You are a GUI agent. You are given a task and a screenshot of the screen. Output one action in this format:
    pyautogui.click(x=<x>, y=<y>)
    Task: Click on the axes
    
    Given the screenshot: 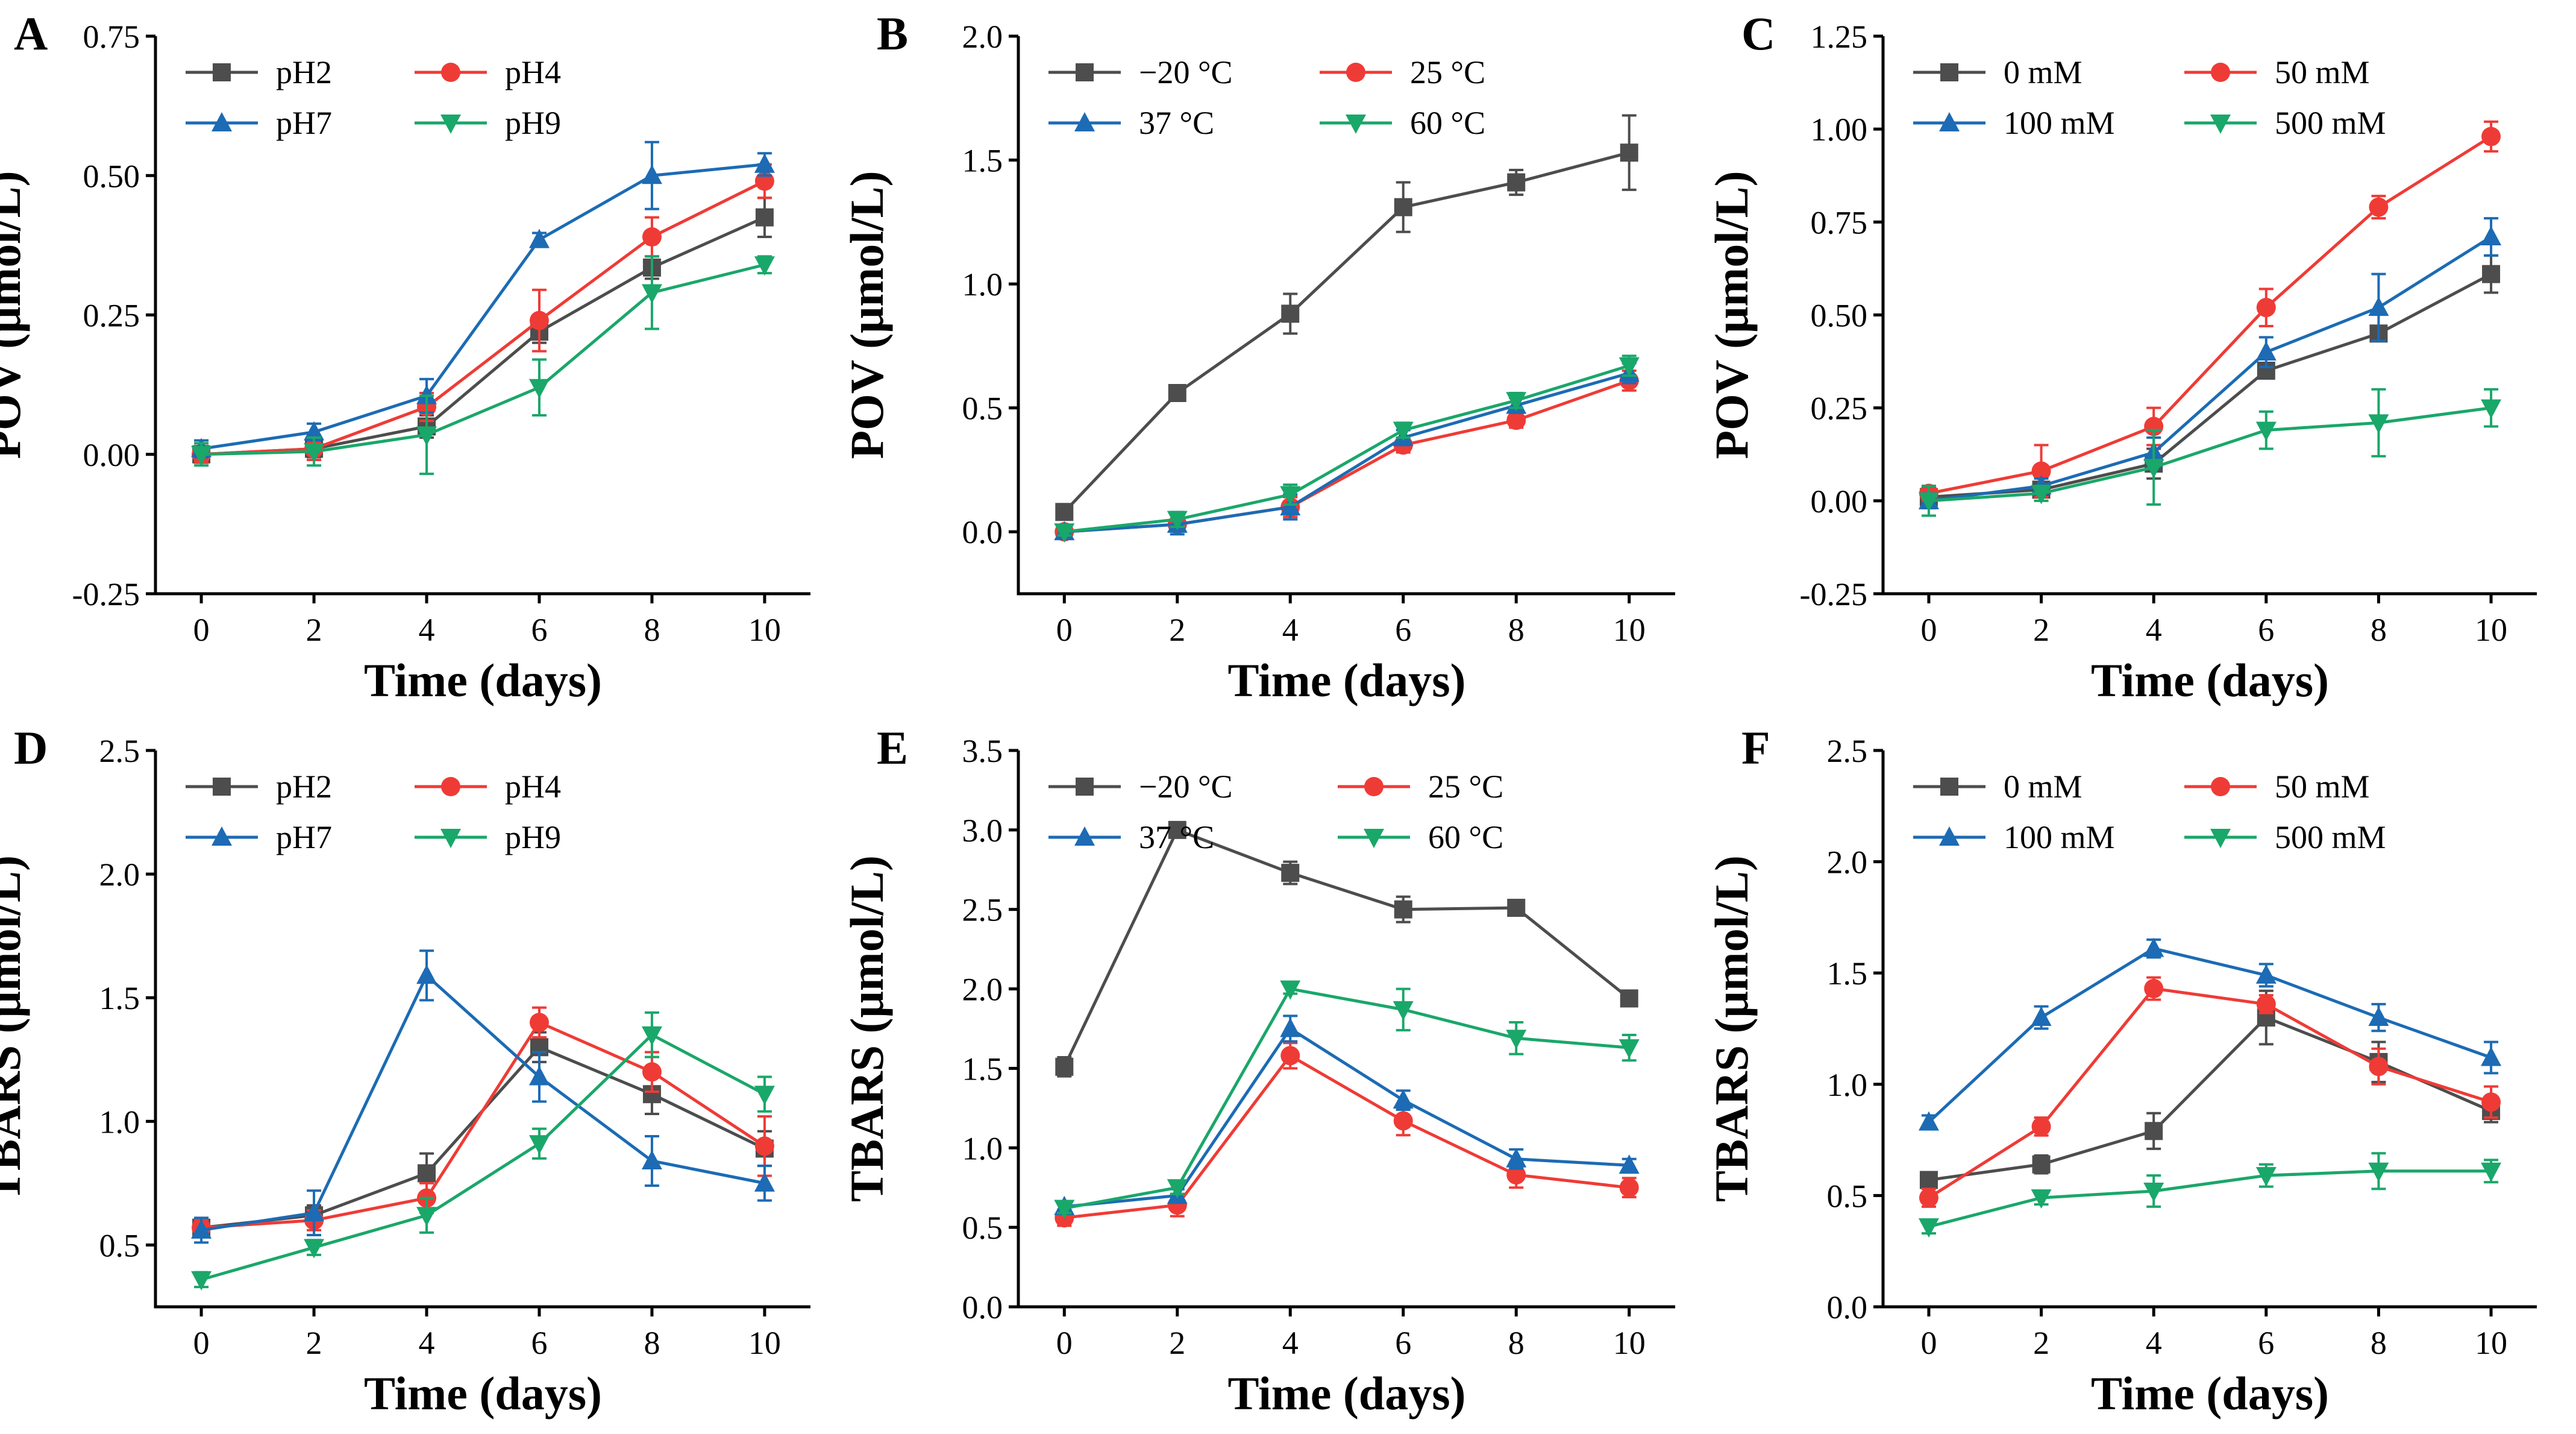 What is the action you would take?
    pyautogui.click(x=1346, y=316)
    